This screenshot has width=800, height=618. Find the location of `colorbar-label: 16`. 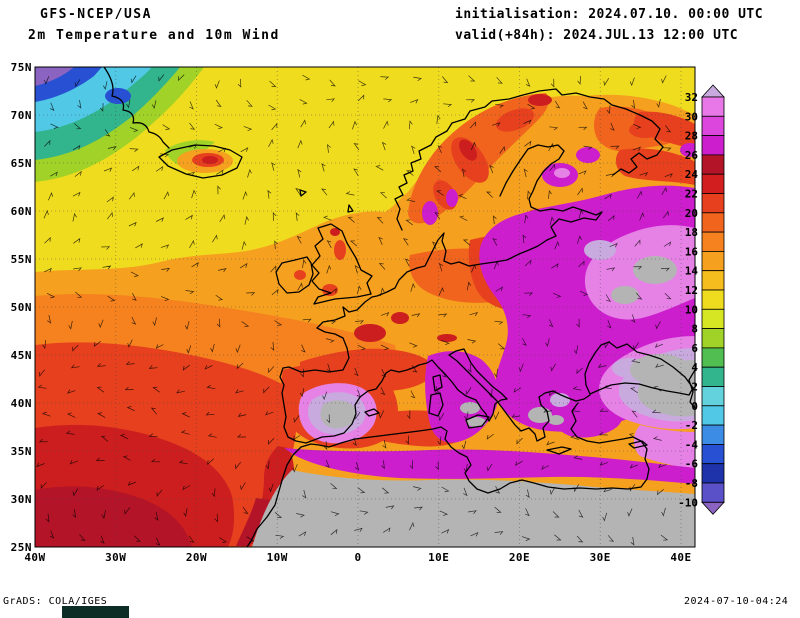

colorbar-label: 16 is located at coordinates (692, 251).